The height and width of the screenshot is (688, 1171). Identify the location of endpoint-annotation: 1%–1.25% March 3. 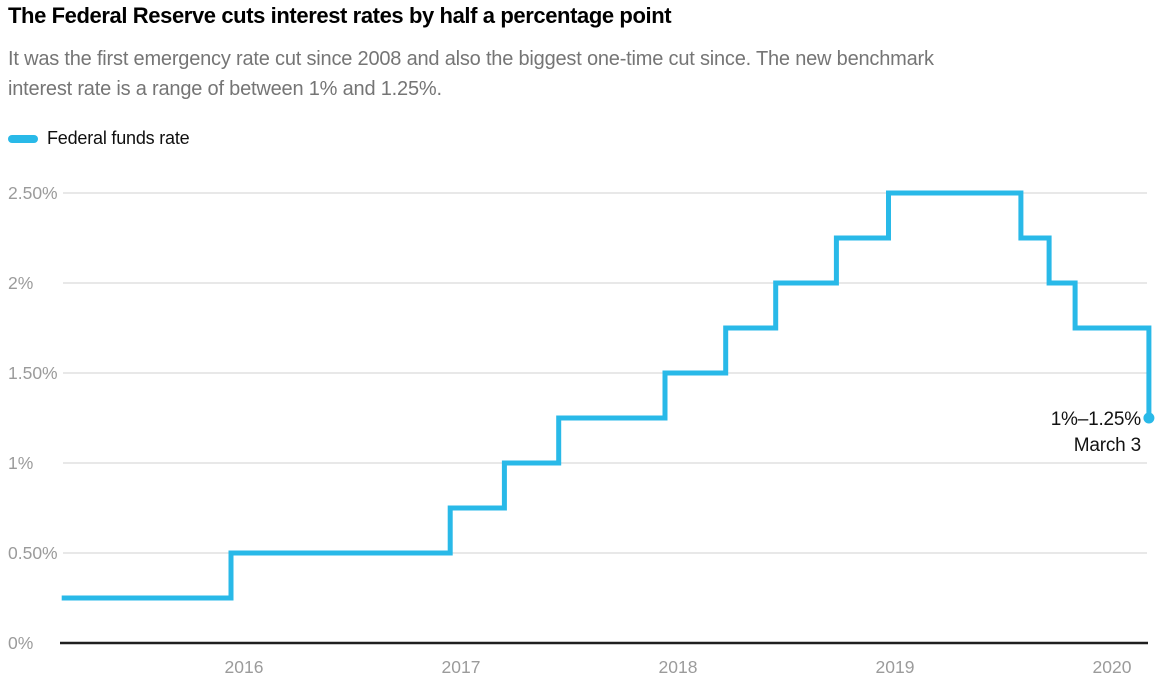
(1096, 433).